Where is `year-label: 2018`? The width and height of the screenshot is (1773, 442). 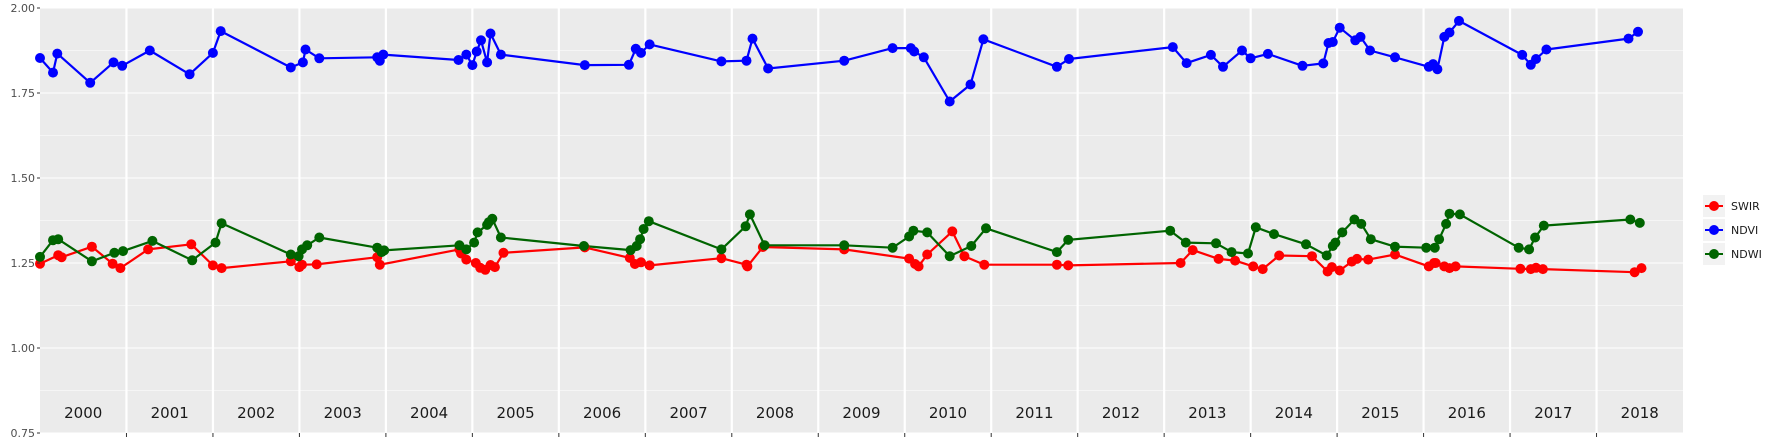 year-label: 2018 is located at coordinates (1640, 413).